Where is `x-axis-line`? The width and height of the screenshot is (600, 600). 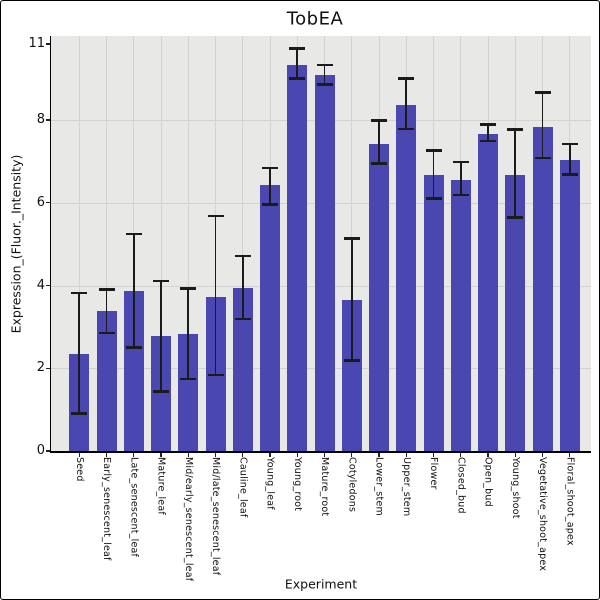 x-axis-line is located at coordinates (320, 452).